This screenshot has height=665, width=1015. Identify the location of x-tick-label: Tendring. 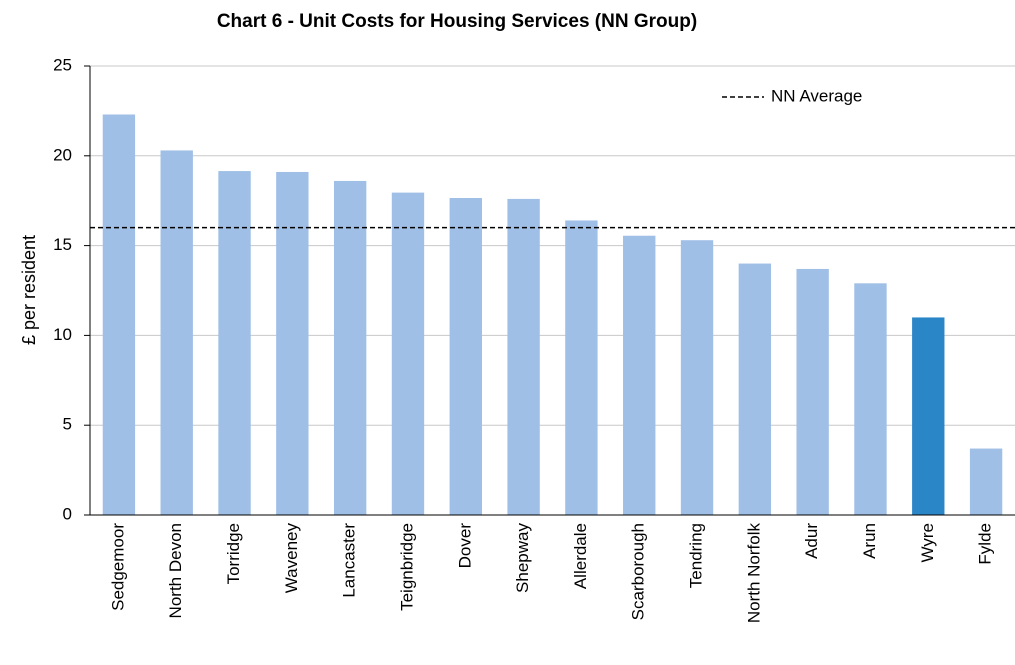
(696, 555).